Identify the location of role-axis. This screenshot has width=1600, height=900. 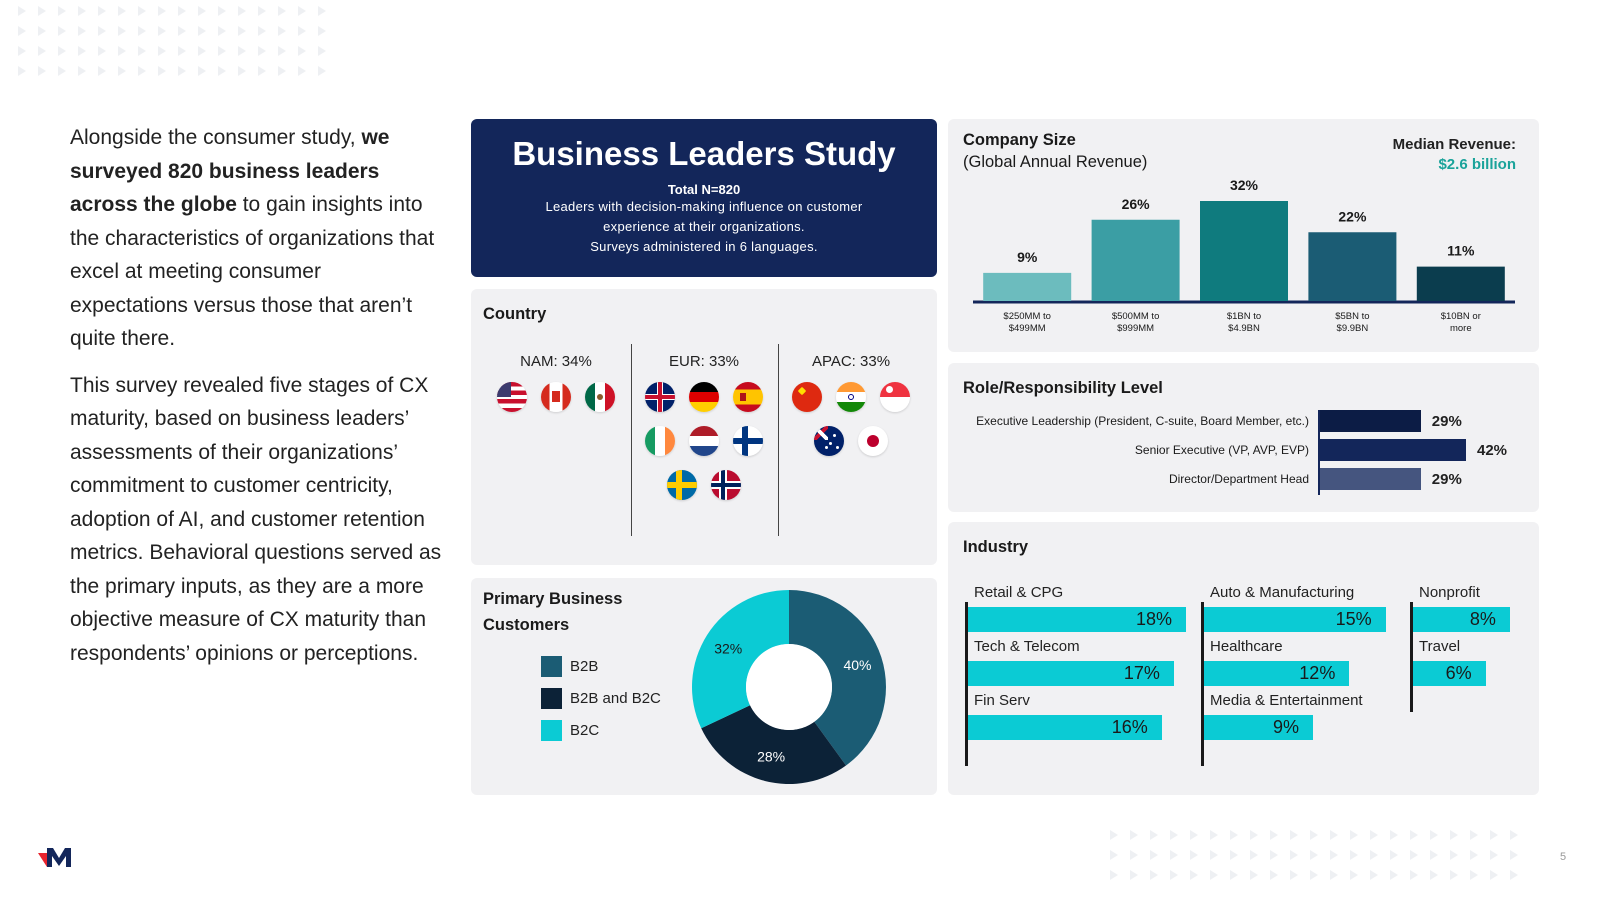
(1319, 452).